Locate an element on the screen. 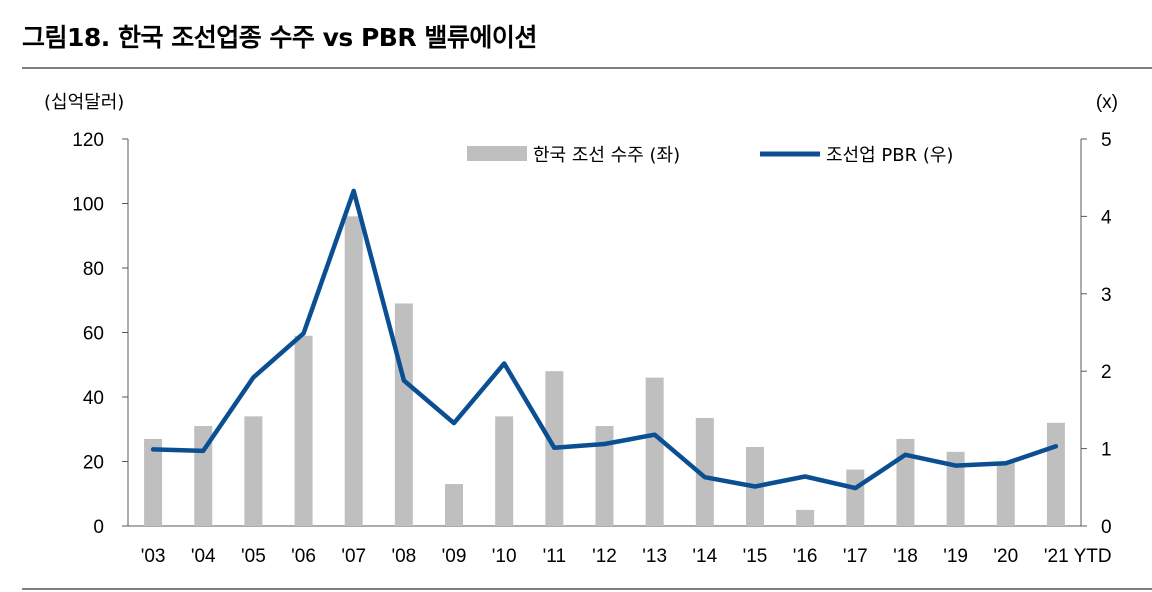 This screenshot has width=1152, height=592. x-tick-label: '10 is located at coordinates (504, 556).